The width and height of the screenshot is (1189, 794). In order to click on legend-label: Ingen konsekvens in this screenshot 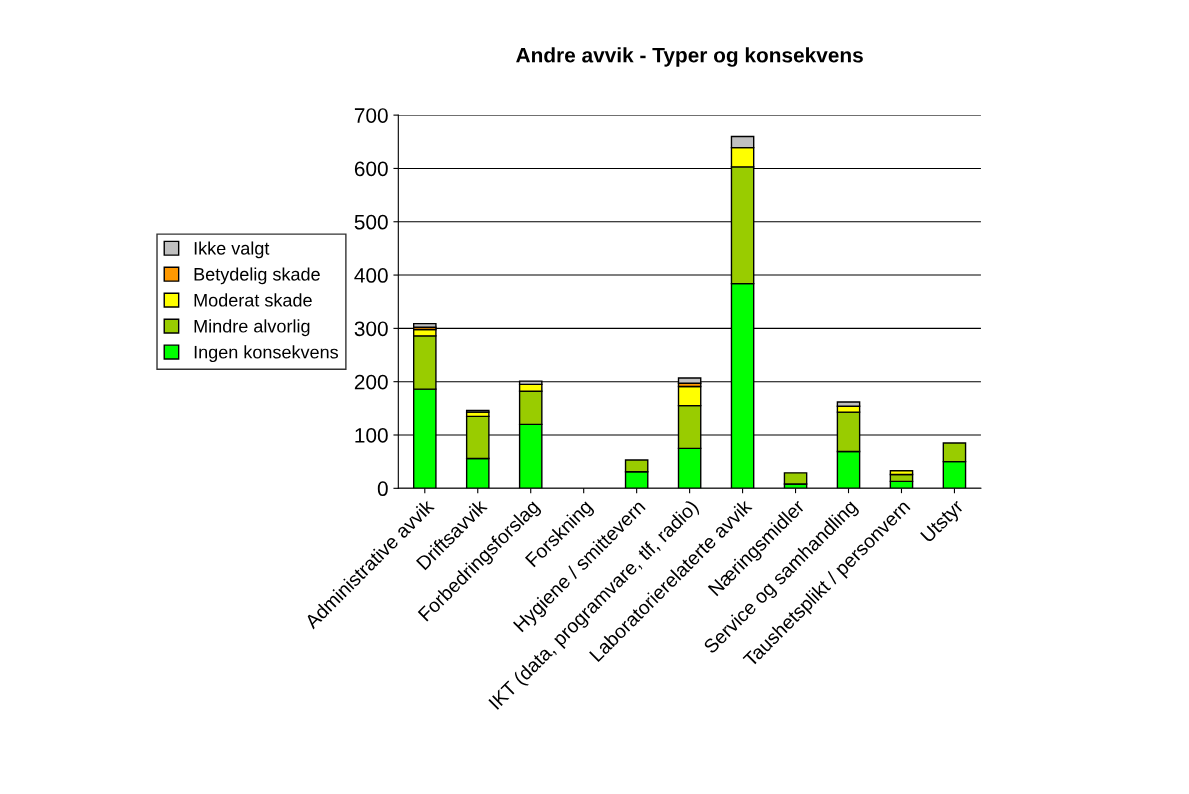, I will do `click(266, 354)`.